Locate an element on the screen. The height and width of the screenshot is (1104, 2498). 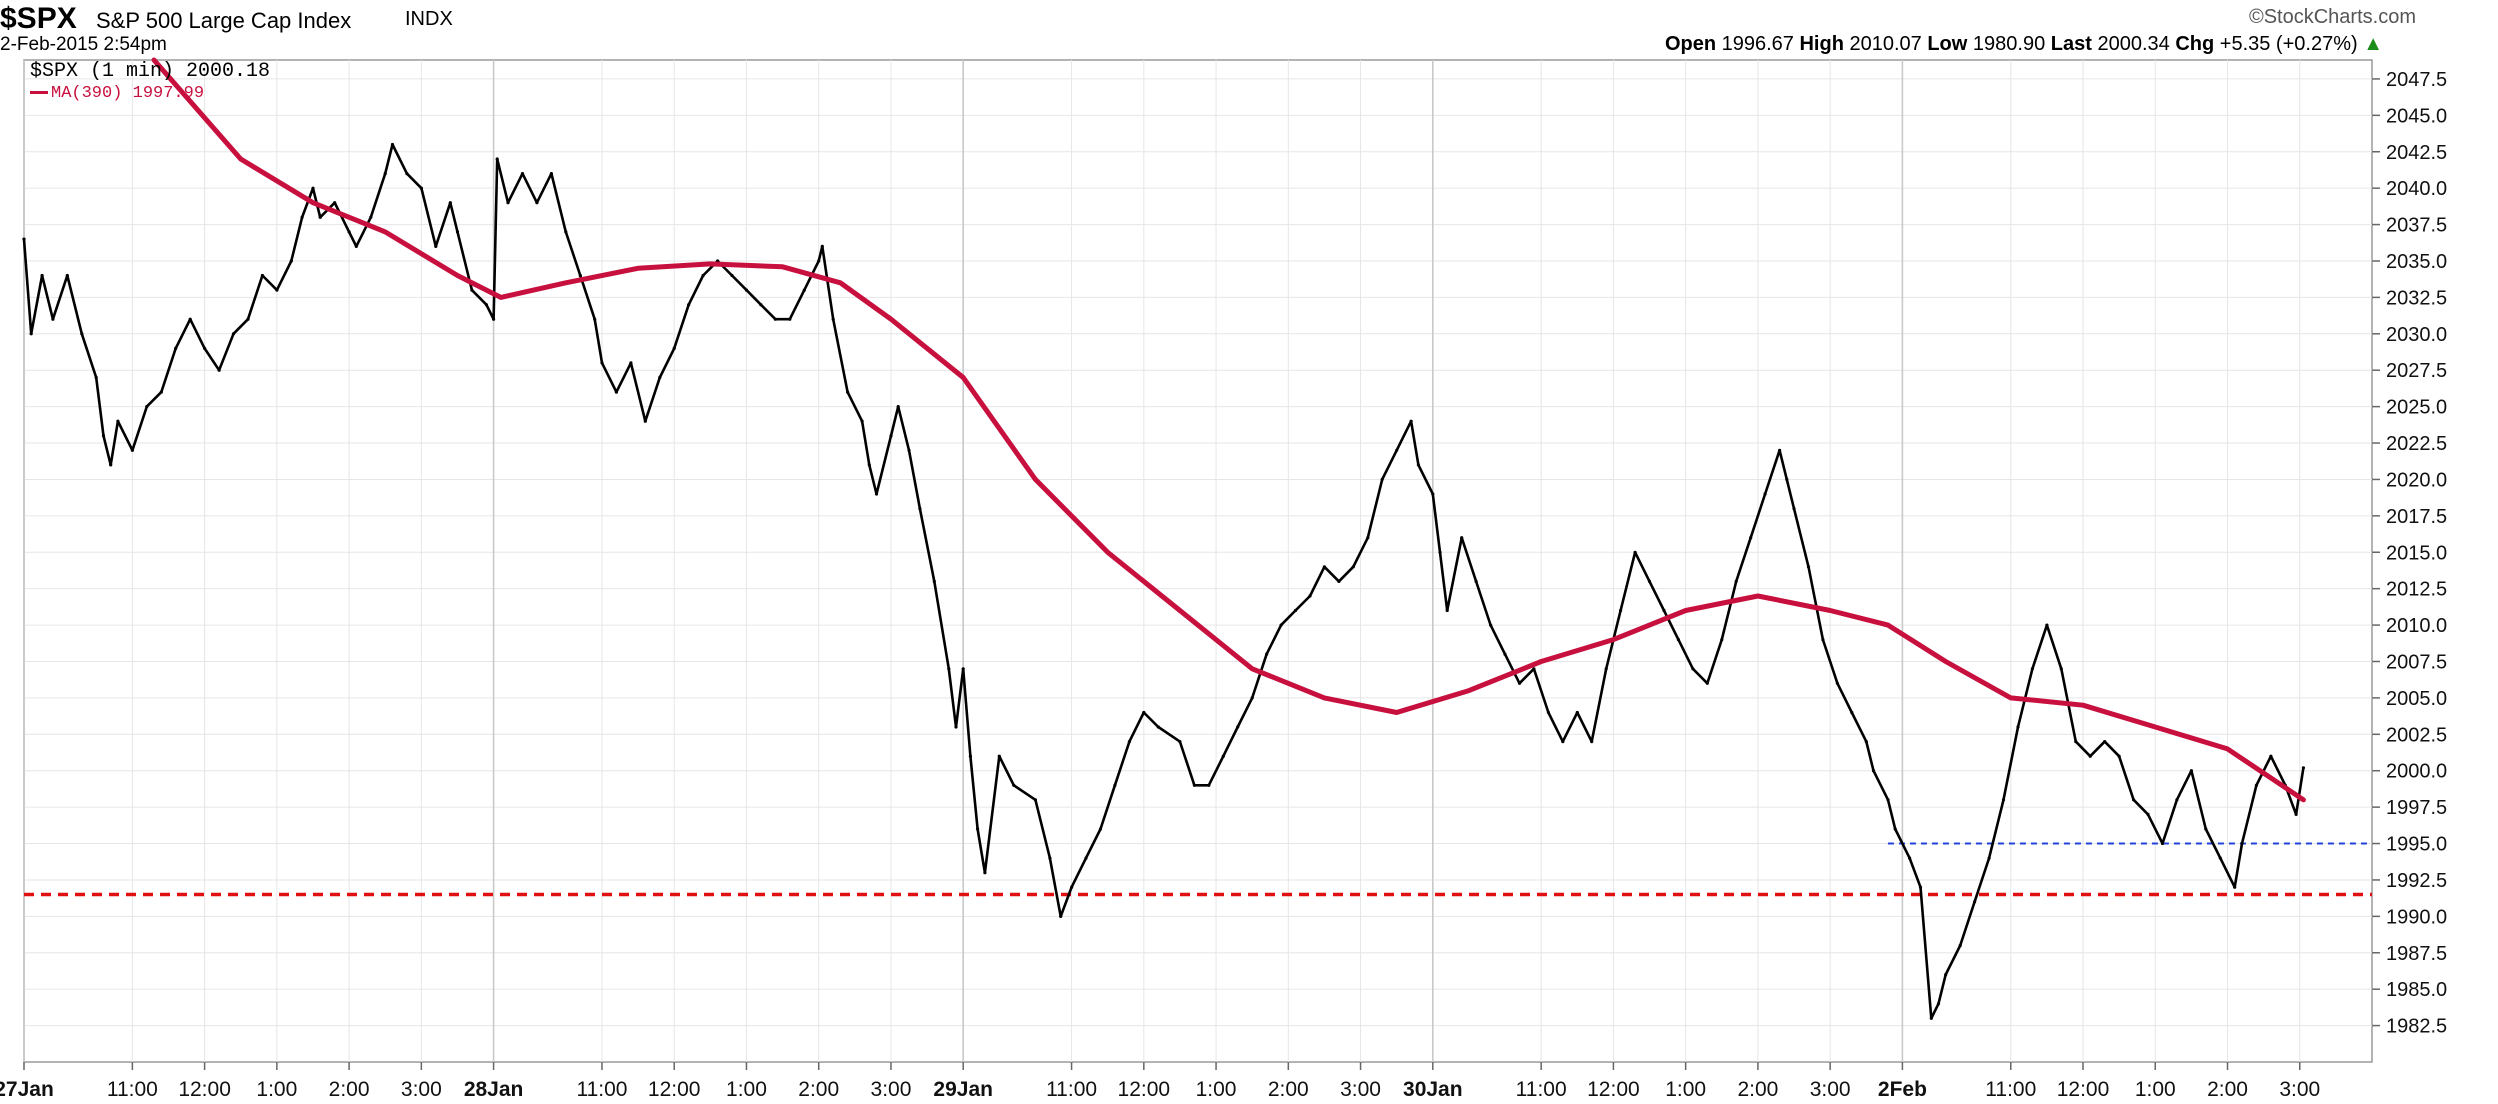
chg-label: Chg is located at coordinates (2195, 44).